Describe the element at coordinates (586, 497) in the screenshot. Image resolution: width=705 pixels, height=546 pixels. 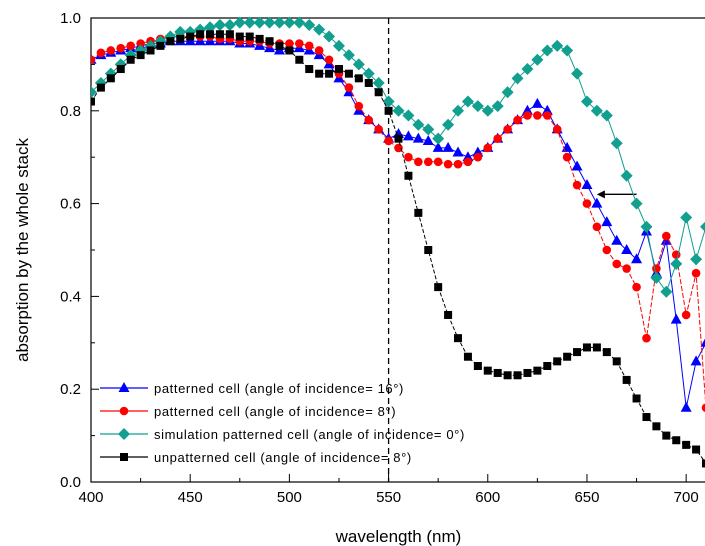
I see `x-tick-label: 650` at that location.